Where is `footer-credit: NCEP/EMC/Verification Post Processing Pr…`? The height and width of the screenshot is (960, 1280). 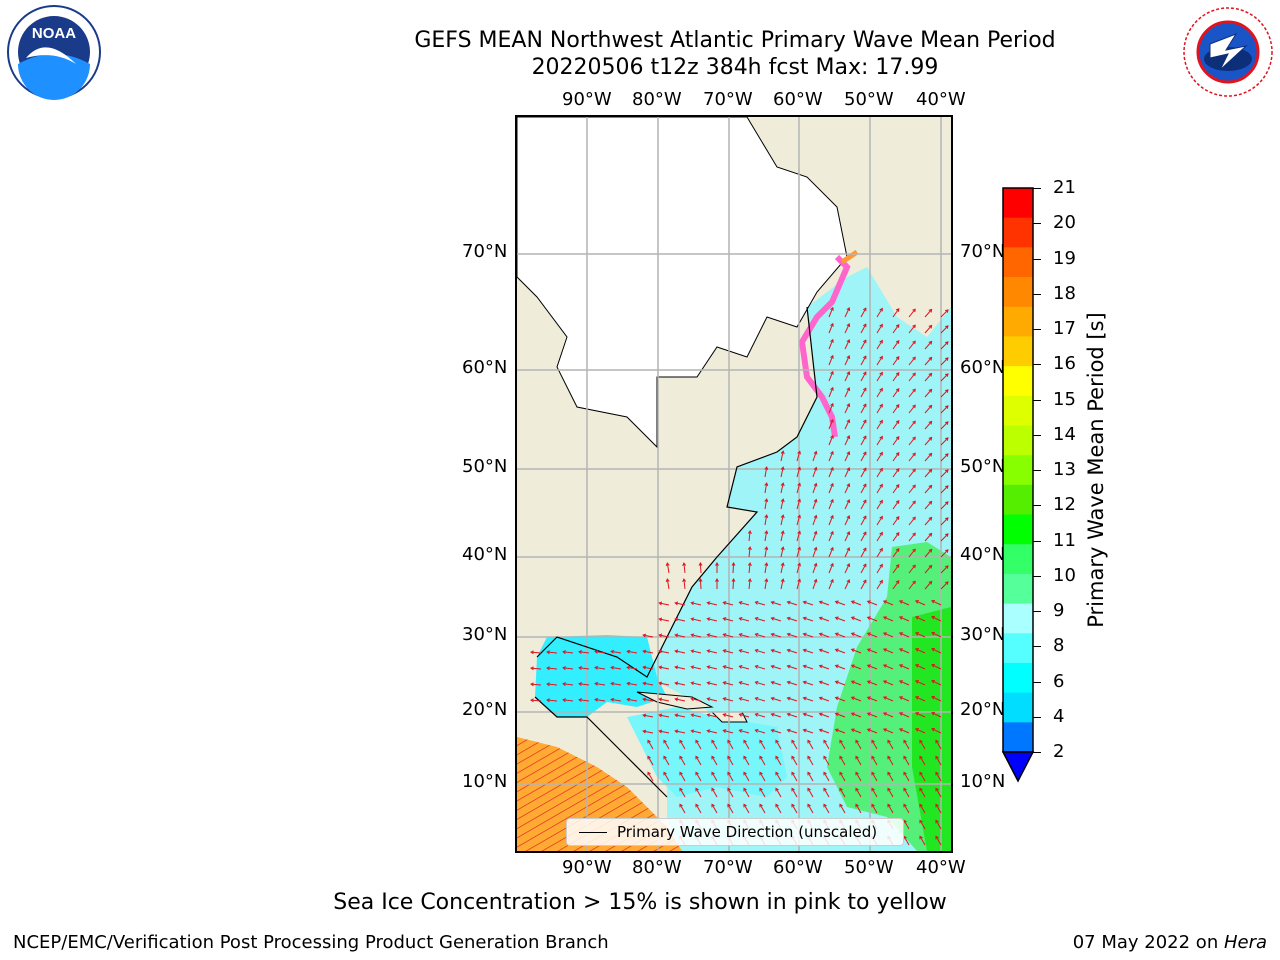 footer-credit: NCEP/EMC/Verification Post Processing Pr… is located at coordinates (311, 942).